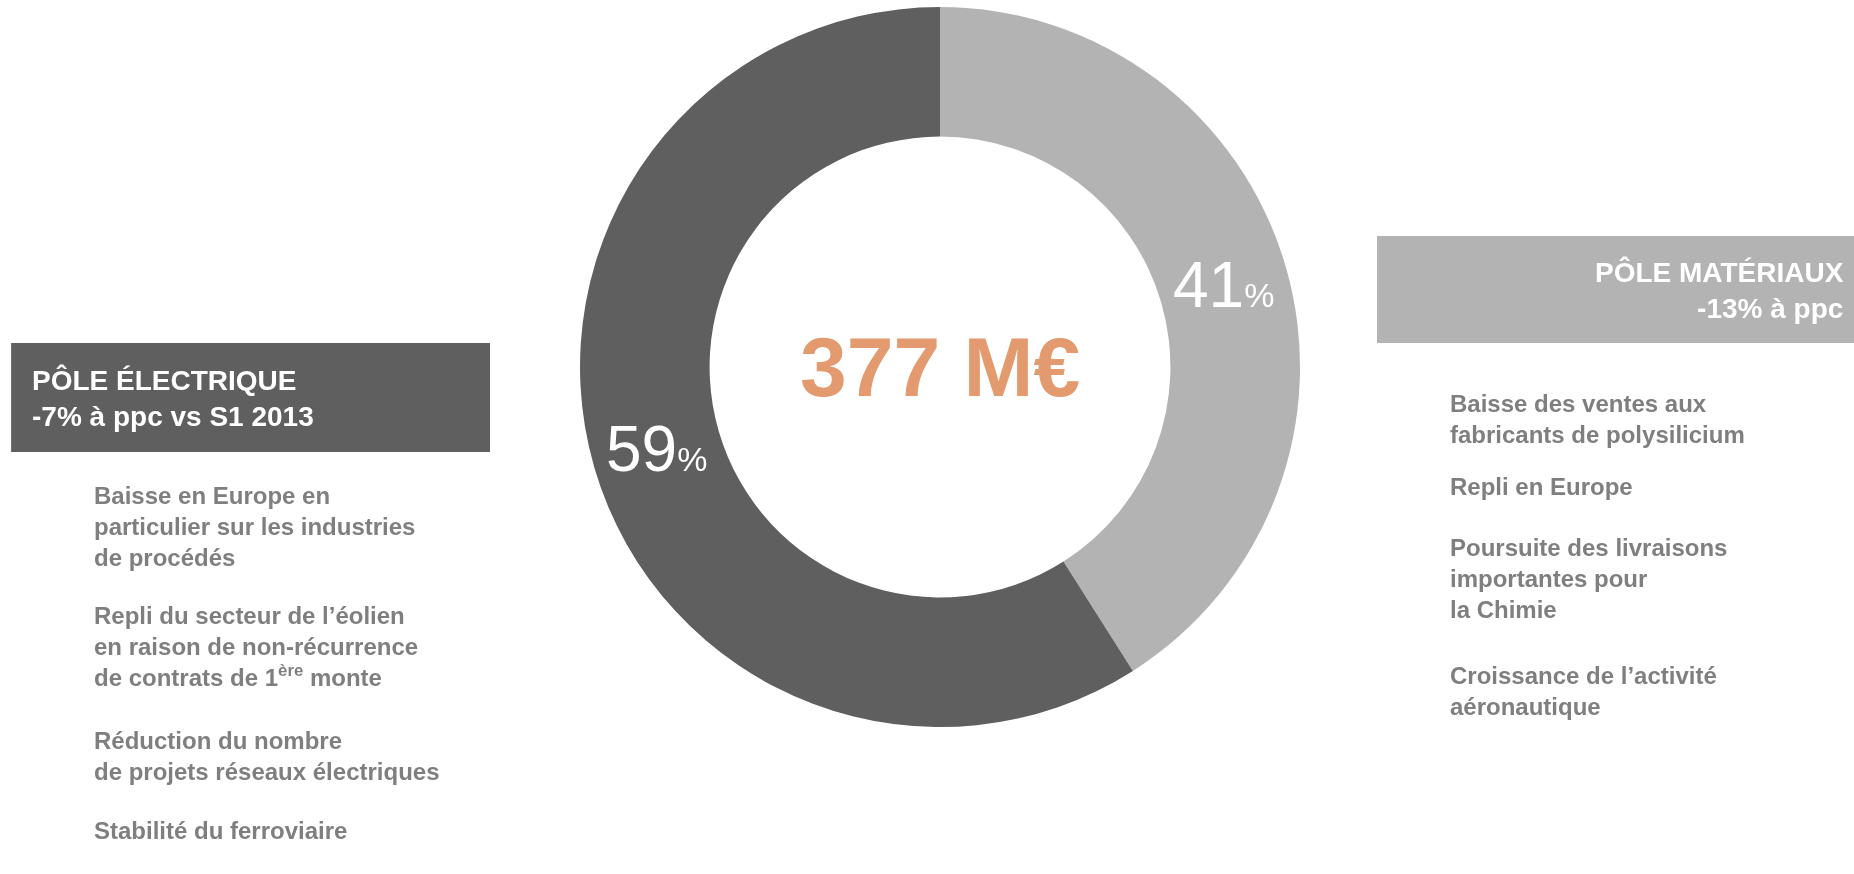 This screenshot has height=874, width=1854. Describe the element at coordinates (267, 756) in the screenshot. I see `text: Réduction du nombre de projets réseaux électriques` at that location.